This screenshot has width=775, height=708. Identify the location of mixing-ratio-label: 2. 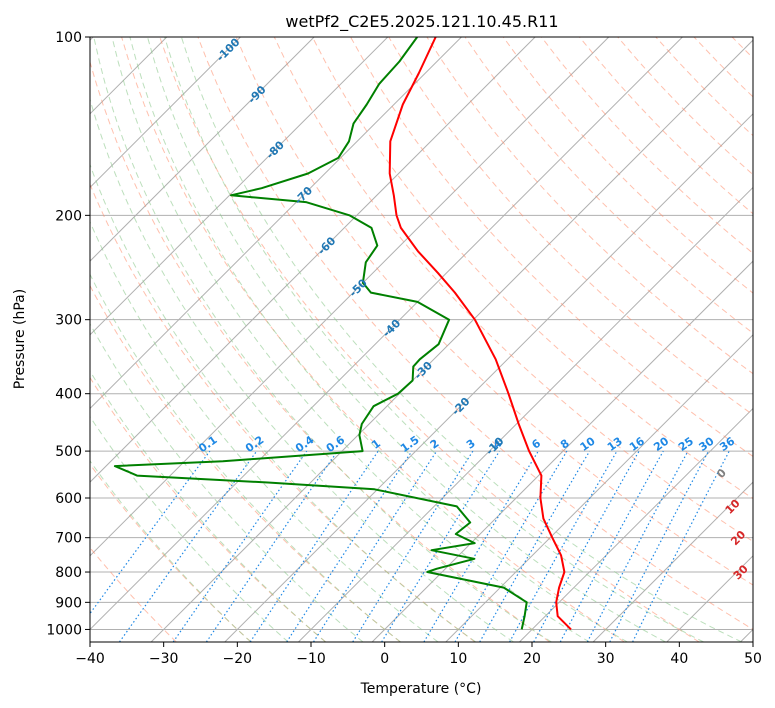
(435, 444).